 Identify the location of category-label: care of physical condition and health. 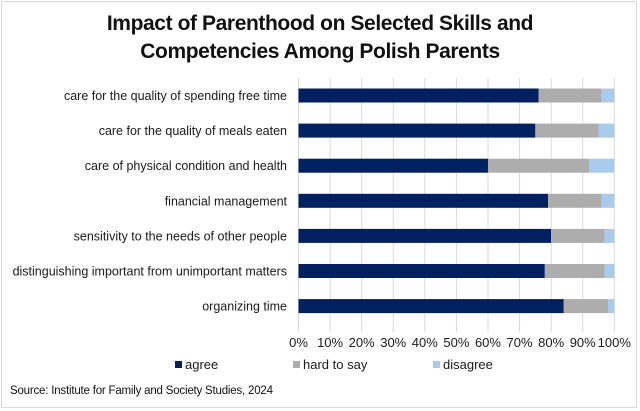
(186, 166).